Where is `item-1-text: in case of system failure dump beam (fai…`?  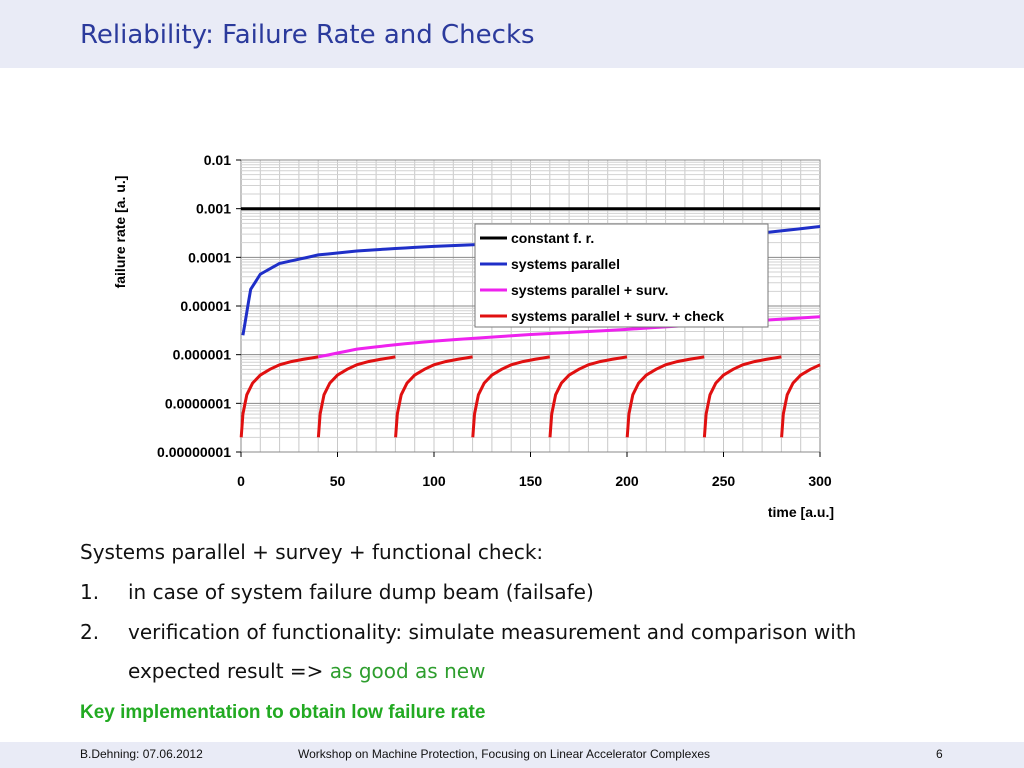
item-1-text: in case of system failure dump beam (fai… is located at coordinates (361, 592).